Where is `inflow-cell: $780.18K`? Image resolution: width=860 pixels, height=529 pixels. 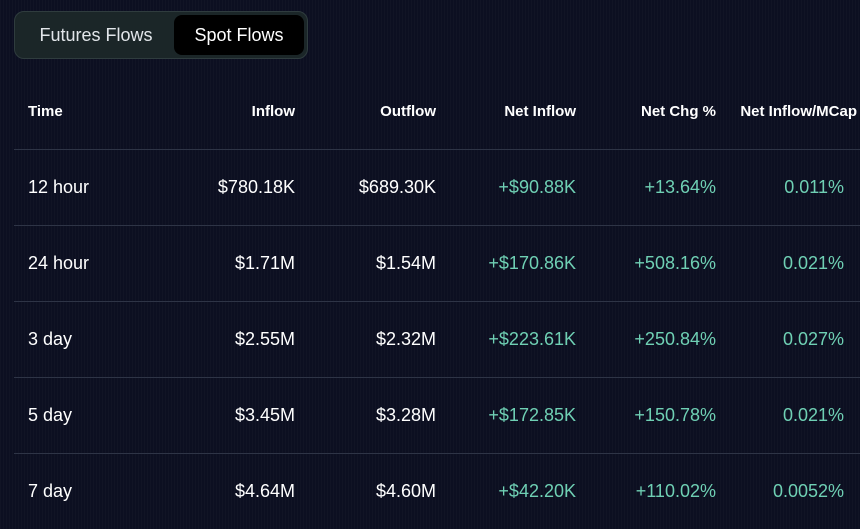
inflow-cell: $780.18K is located at coordinates (256, 187).